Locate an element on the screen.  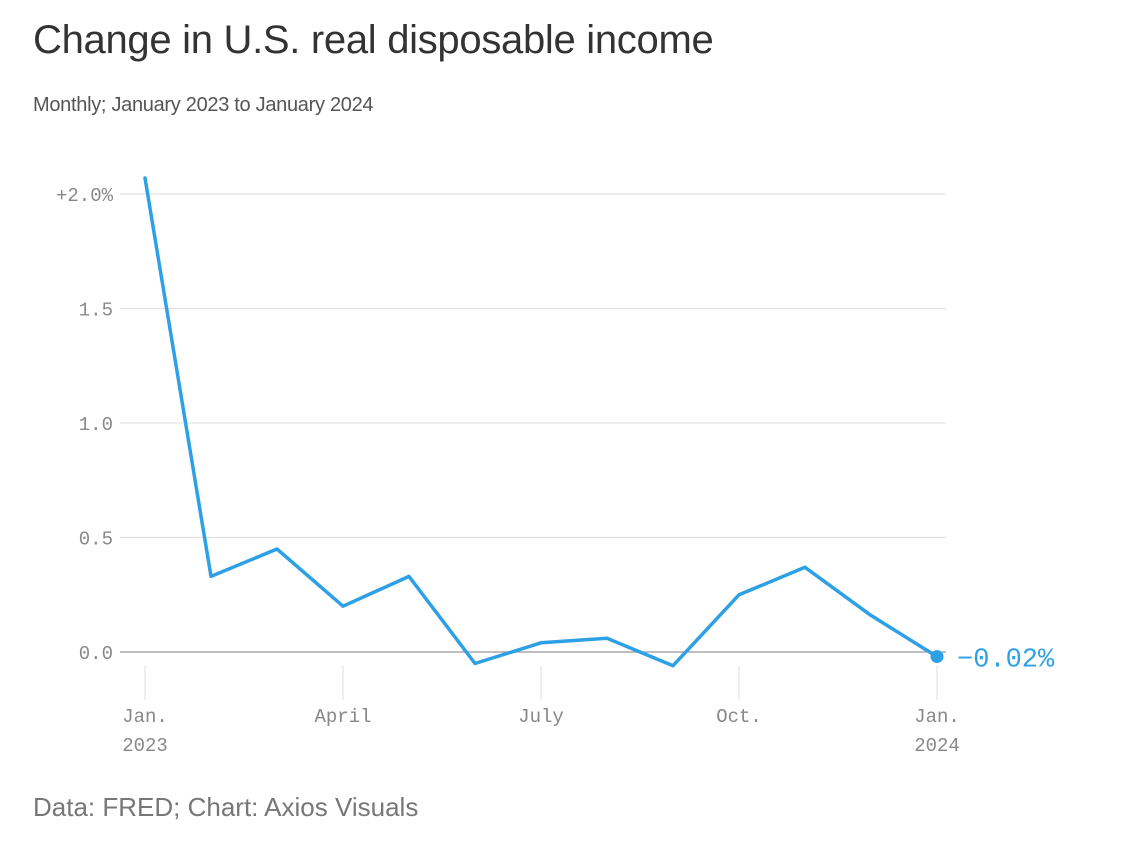
y-tick-label: 0.0 is located at coordinates (96, 654).